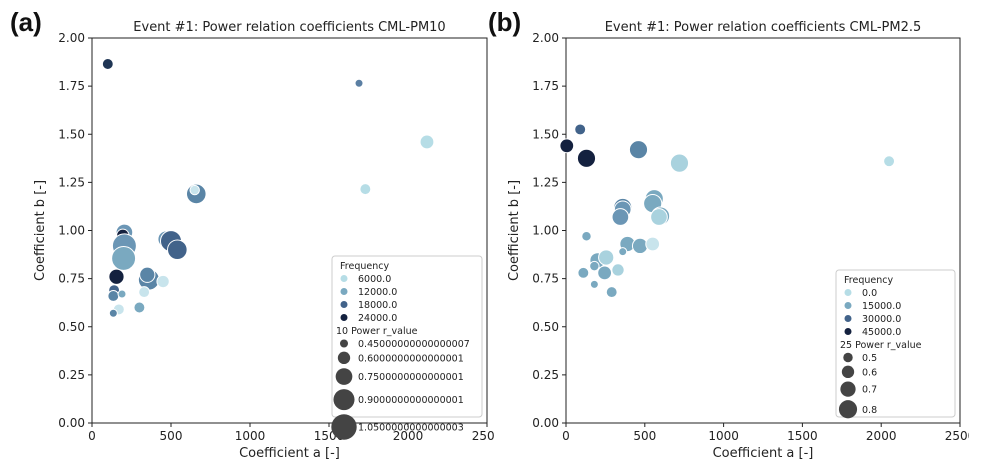 This screenshot has height=463, width=990. Describe the element at coordinates (545, 279) in the screenshot. I see `y-tick-label: 0.75` at that location.